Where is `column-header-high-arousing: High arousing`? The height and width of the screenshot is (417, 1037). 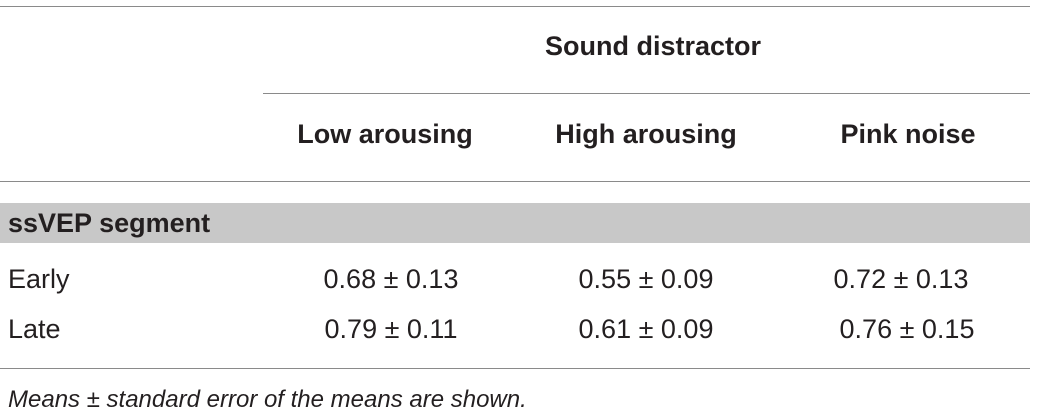
column-header-high-arousing: High arousing is located at coordinates (646, 134).